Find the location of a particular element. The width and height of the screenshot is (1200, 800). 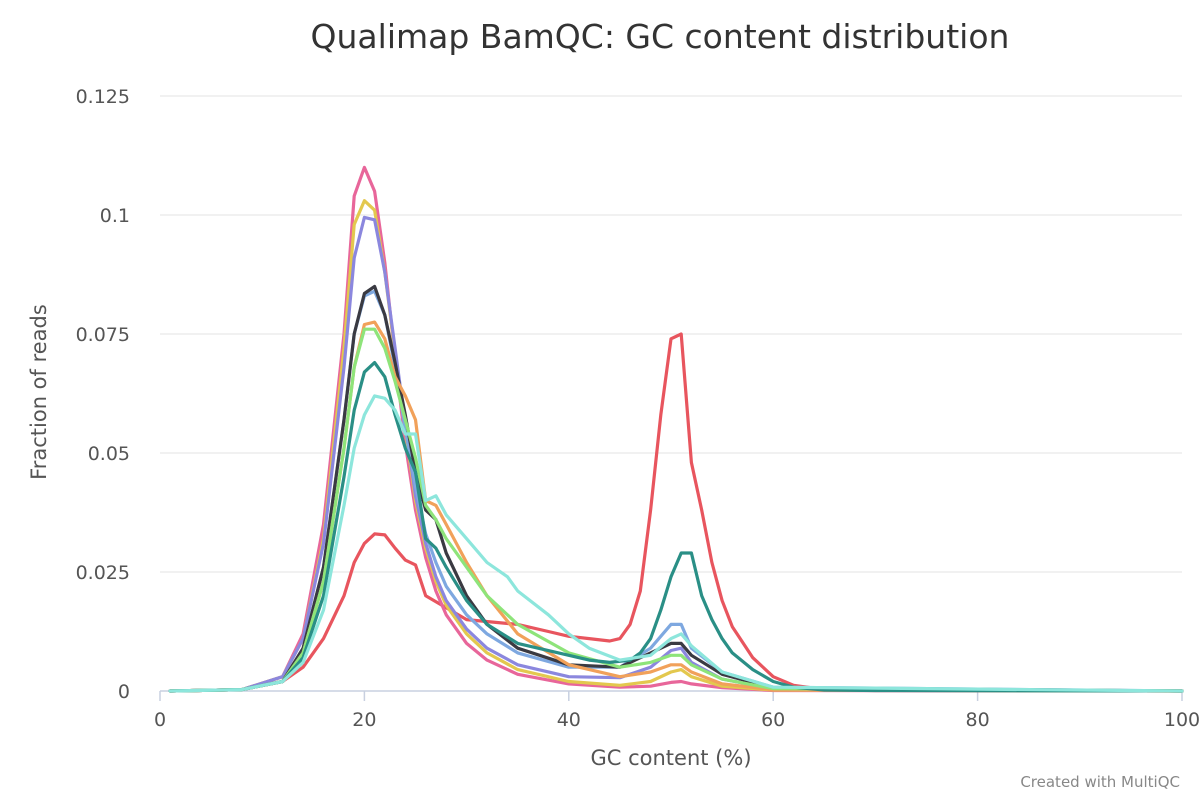

x-axis-ticks: 0 20 40 60 80 100 is located at coordinates (677, 711).